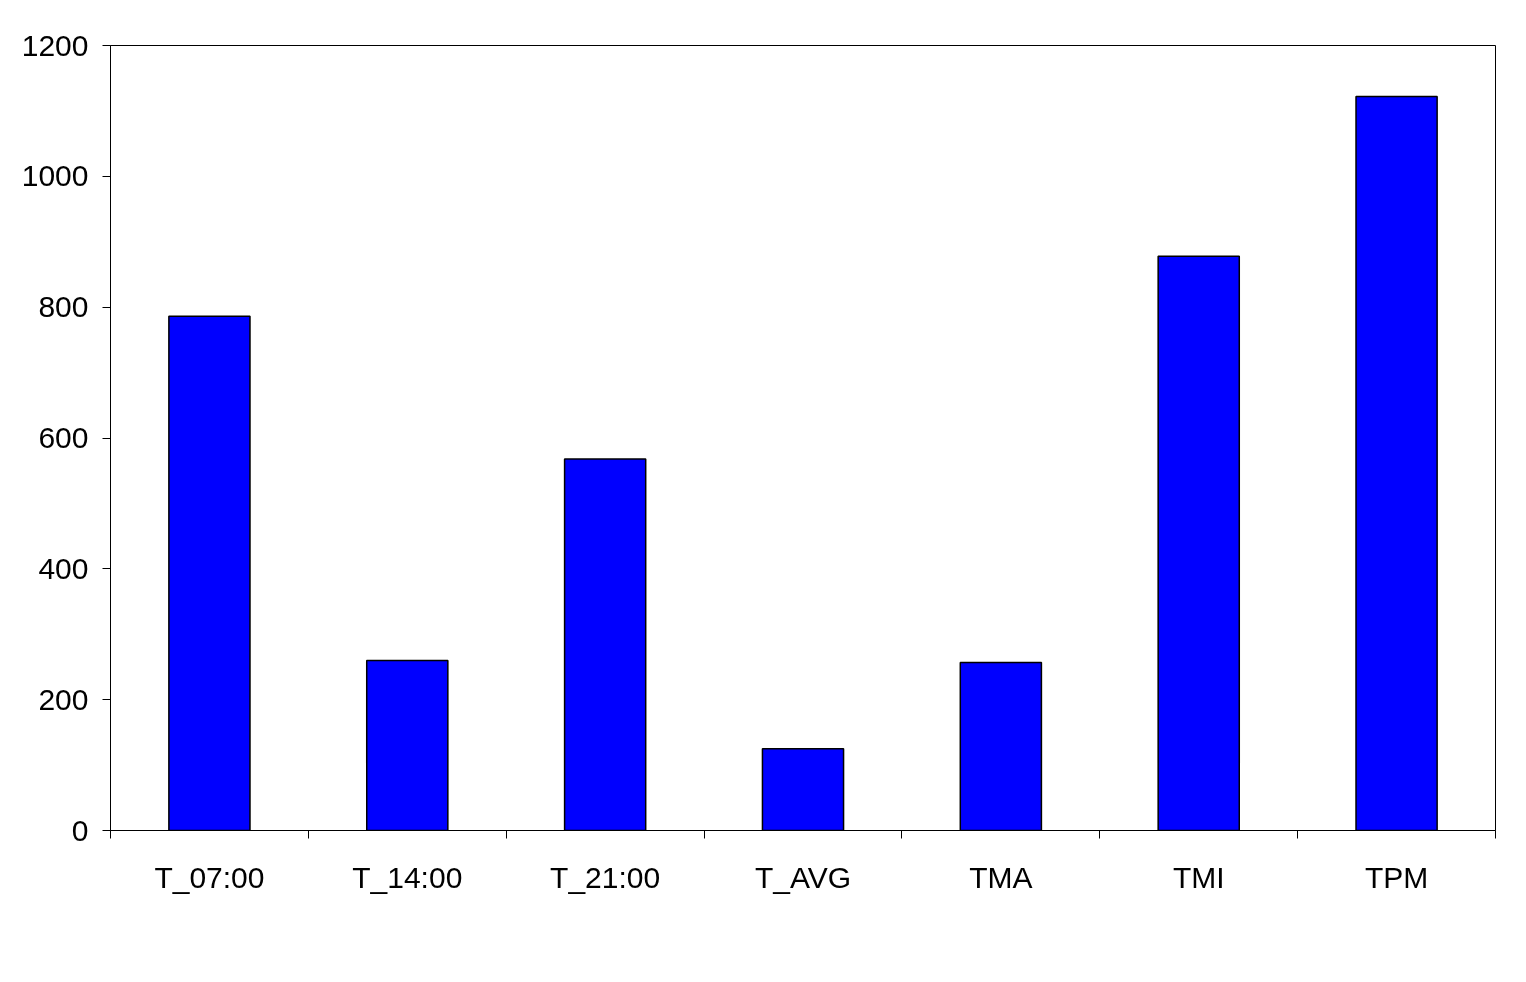 This screenshot has height=982, width=1526. What do you see at coordinates (55, 176) in the screenshot?
I see `y-tick-label: 1000` at bounding box center [55, 176].